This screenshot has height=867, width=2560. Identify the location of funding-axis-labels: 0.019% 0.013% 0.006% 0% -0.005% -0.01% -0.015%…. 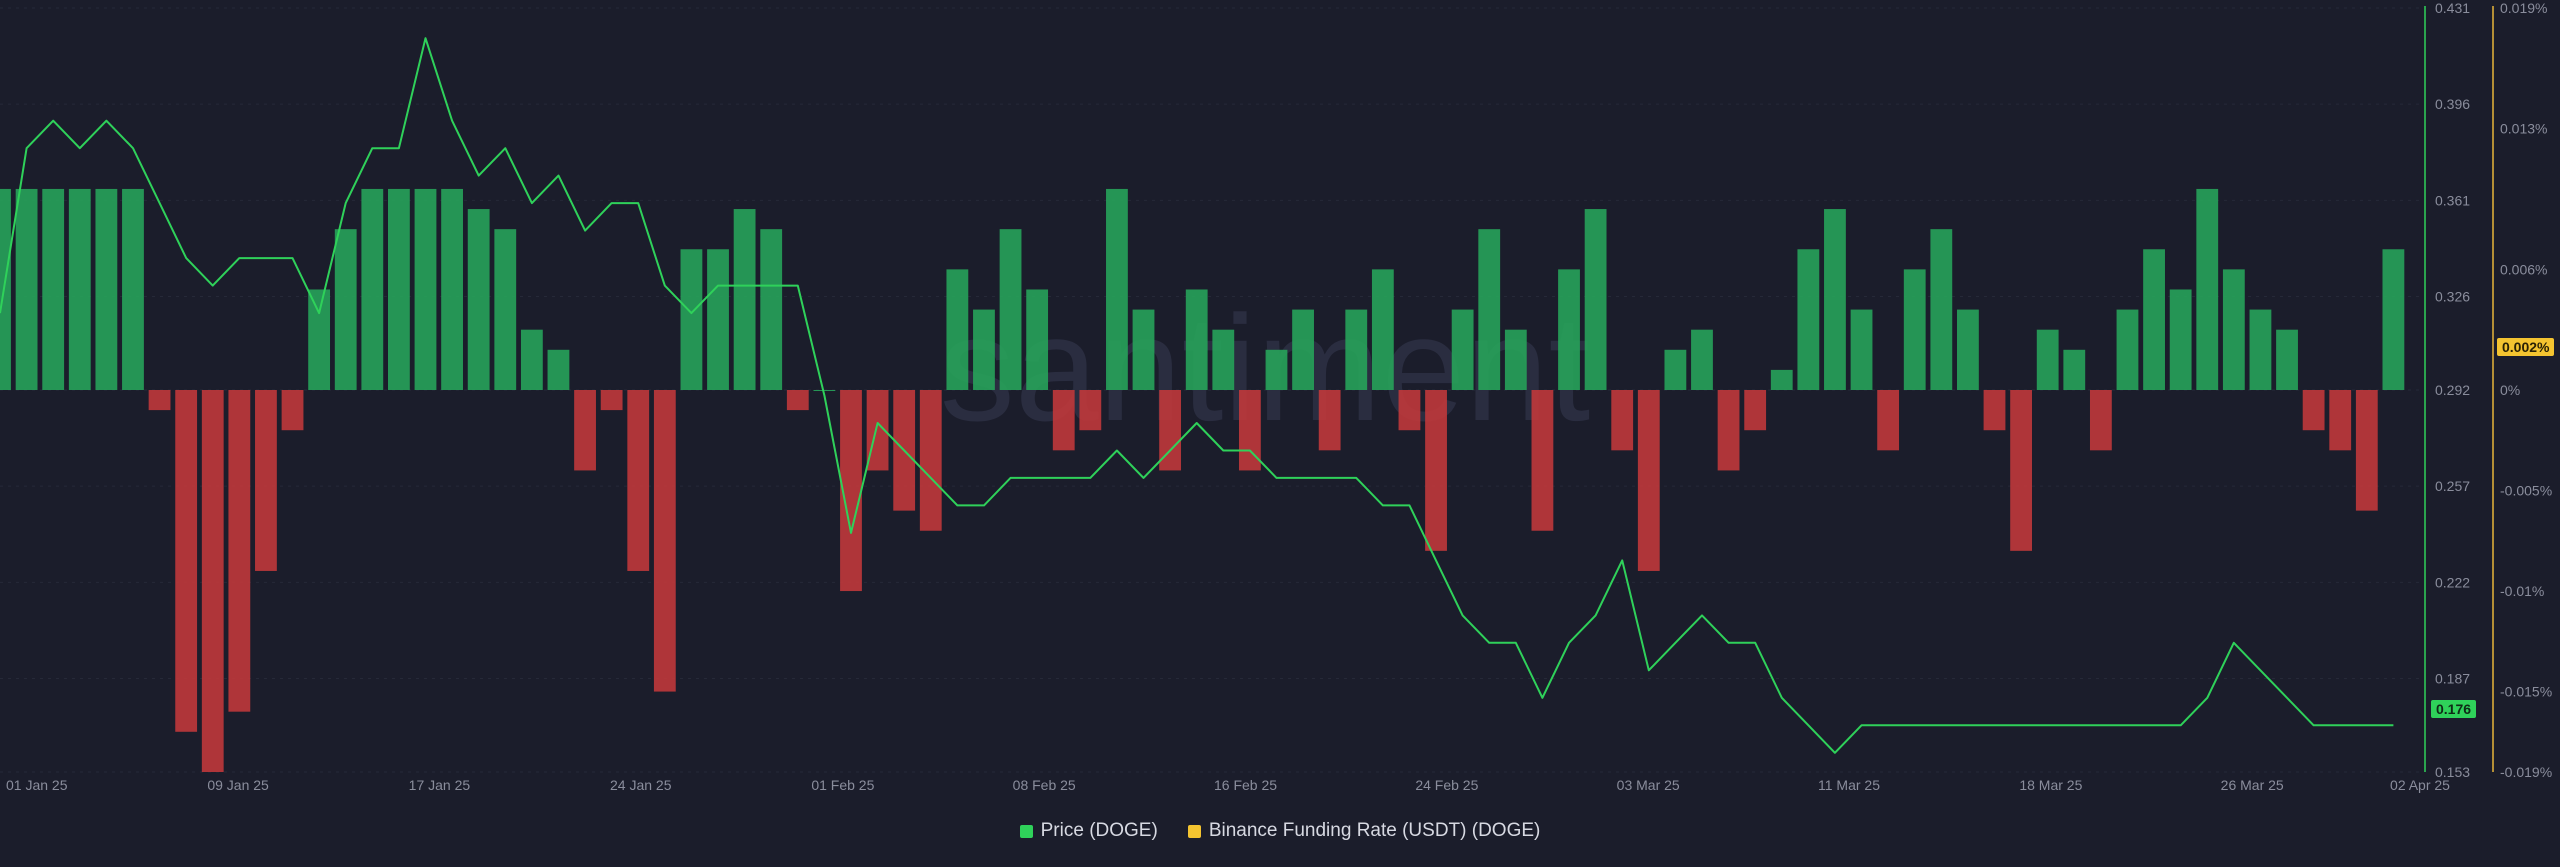
(2526, 390).